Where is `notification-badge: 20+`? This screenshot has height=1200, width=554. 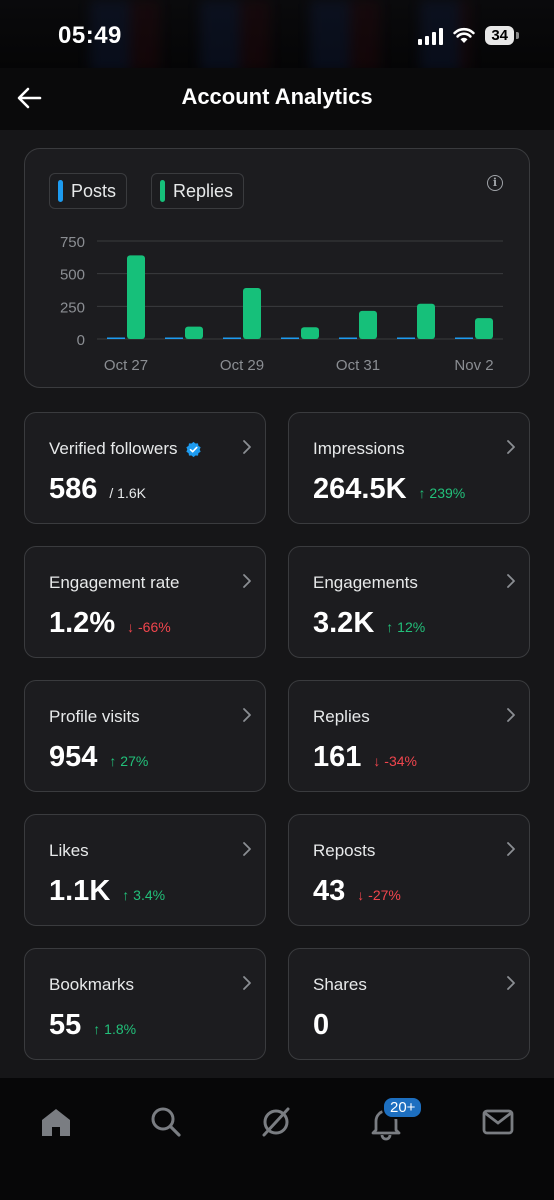
notification-badge: 20+ is located at coordinates (403, 1107).